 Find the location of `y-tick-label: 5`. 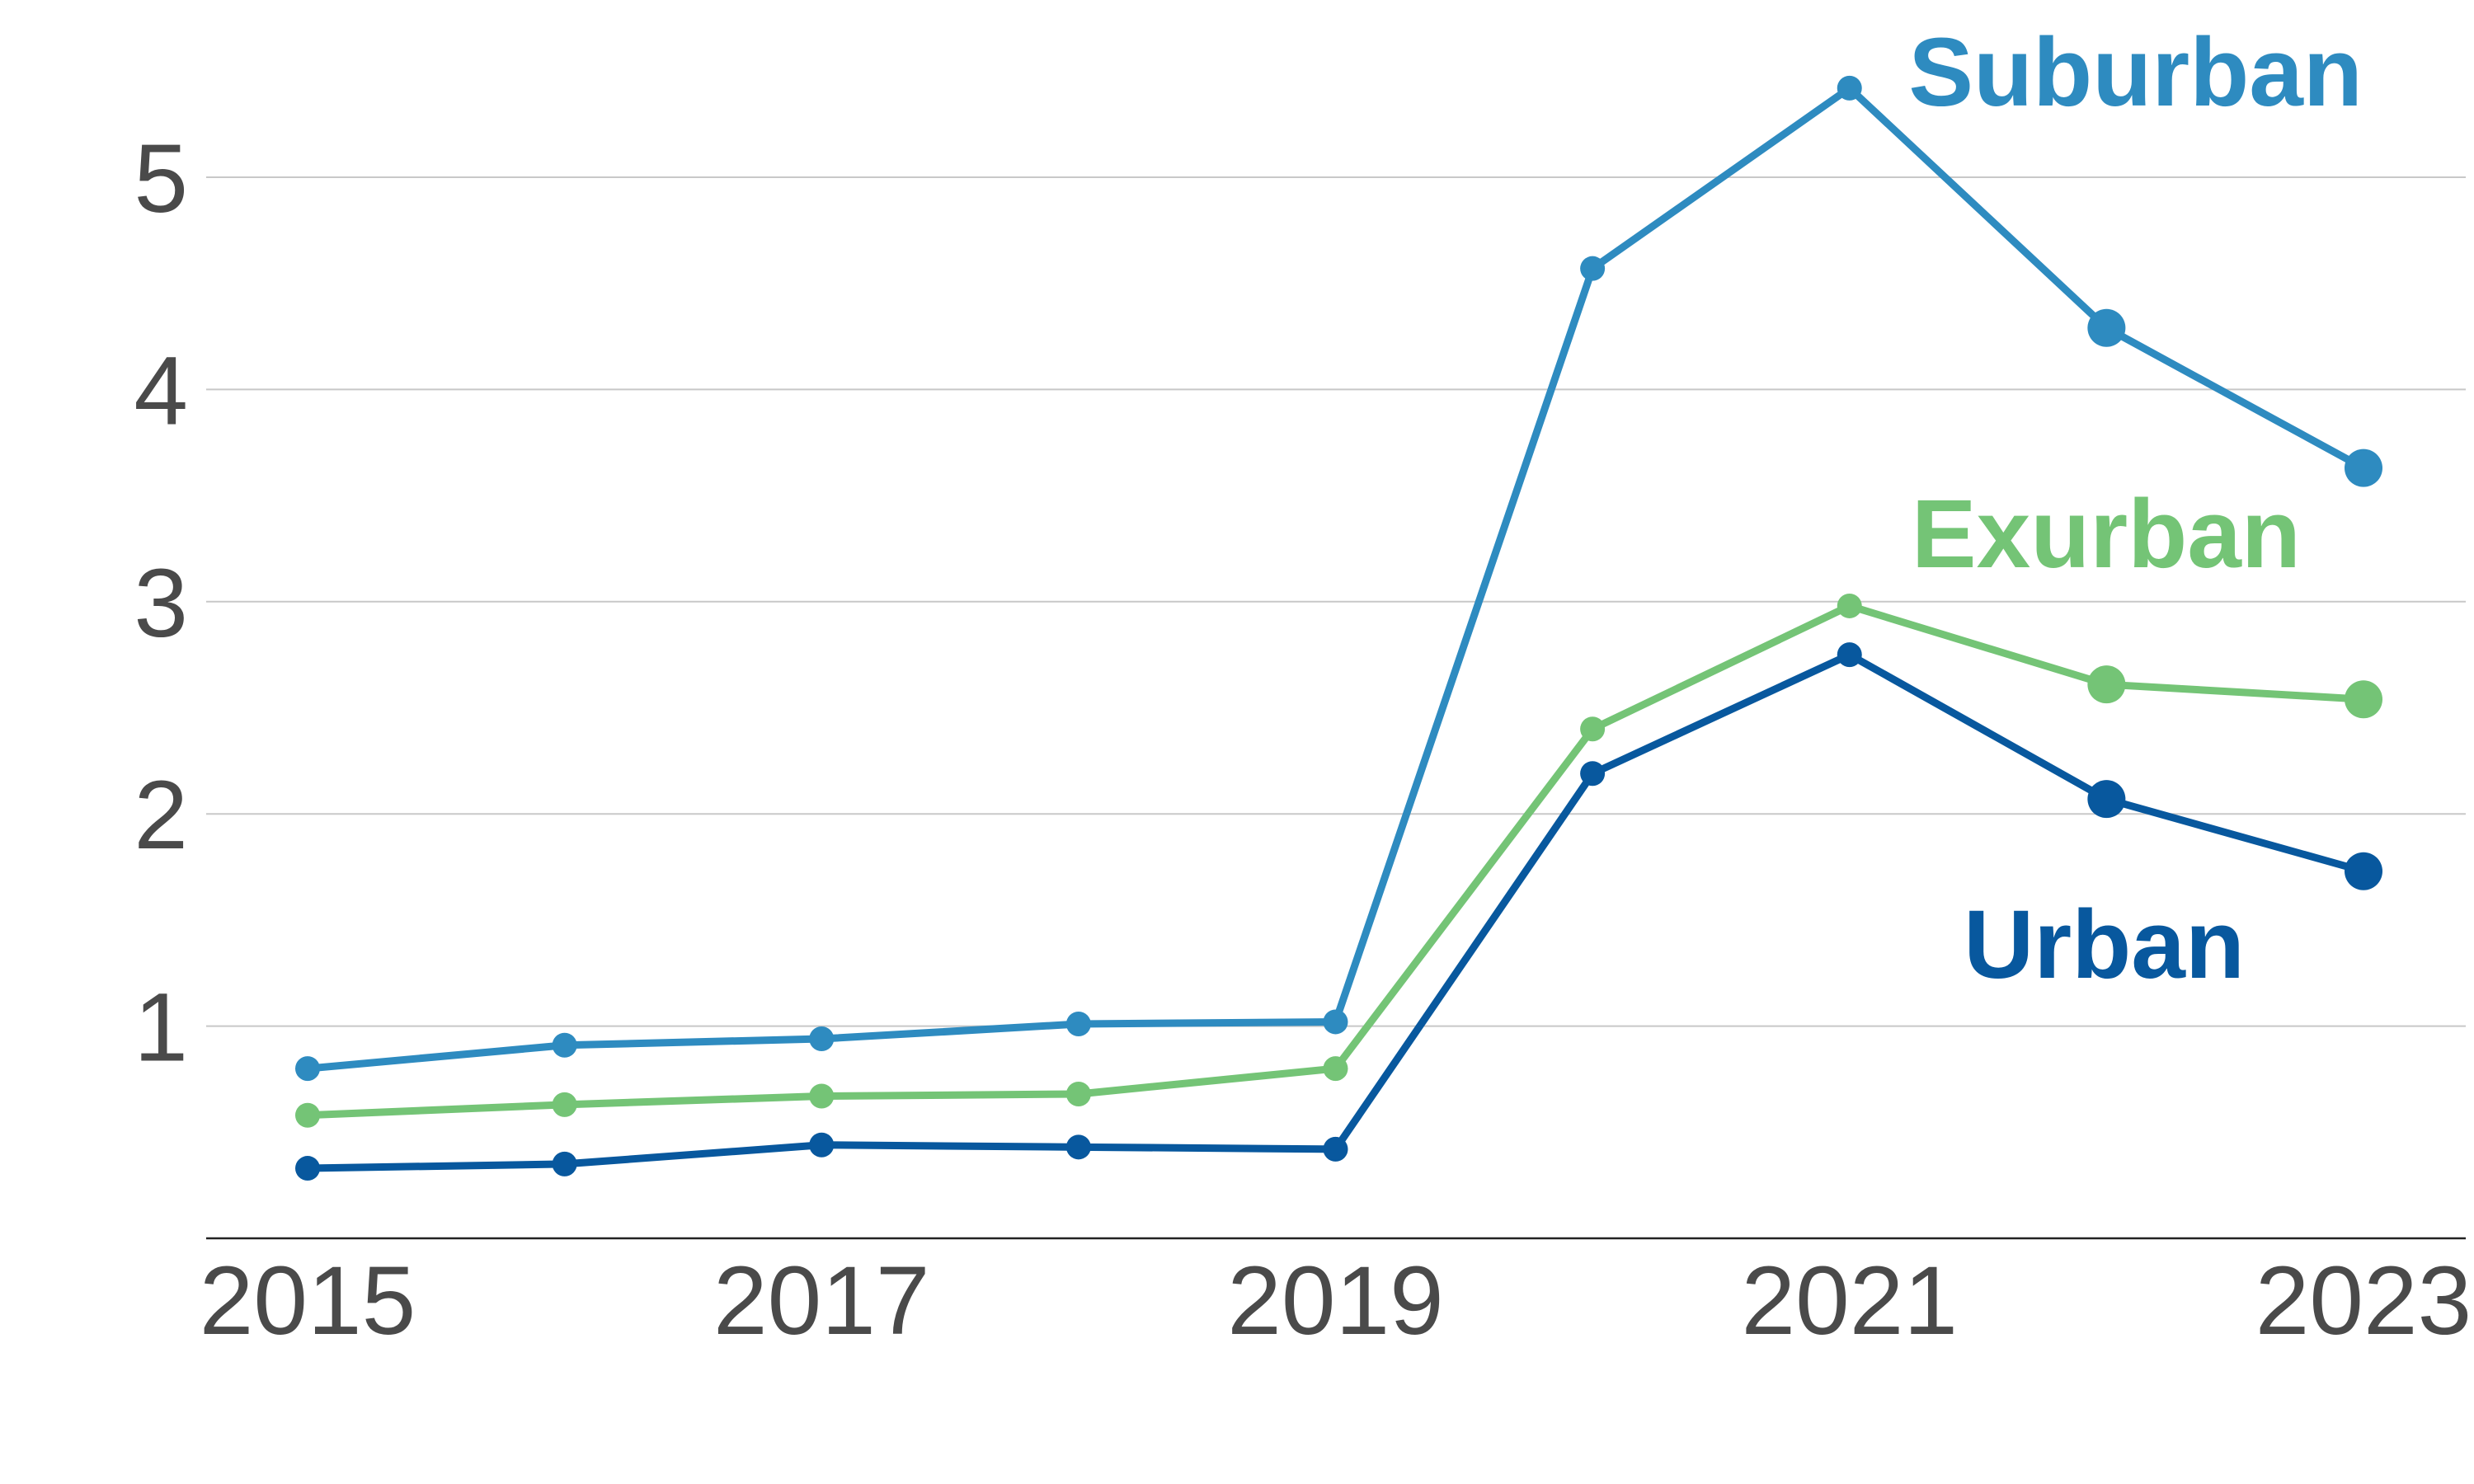

y-tick-label: 5 is located at coordinates (161, 178).